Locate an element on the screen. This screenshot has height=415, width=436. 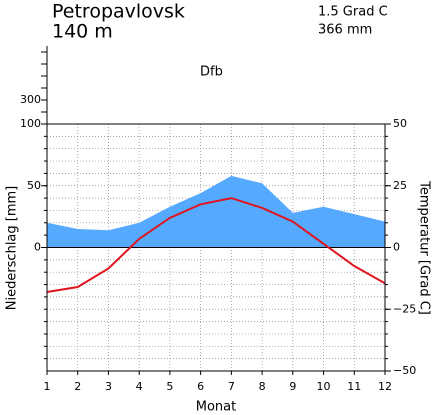
y2-tick-label: 25 is located at coordinates (400, 185).